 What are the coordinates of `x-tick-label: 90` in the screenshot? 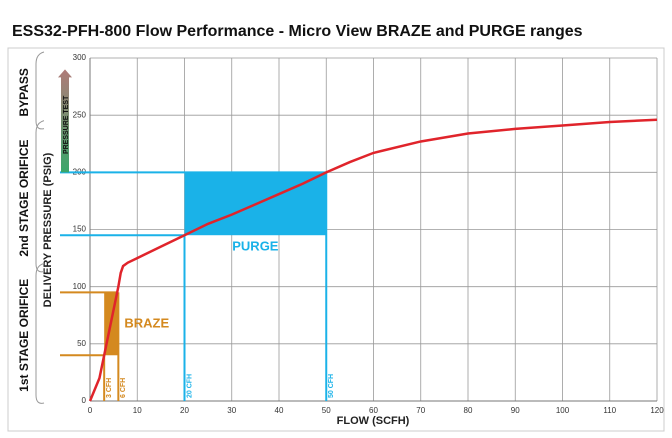 It's located at (515, 410).